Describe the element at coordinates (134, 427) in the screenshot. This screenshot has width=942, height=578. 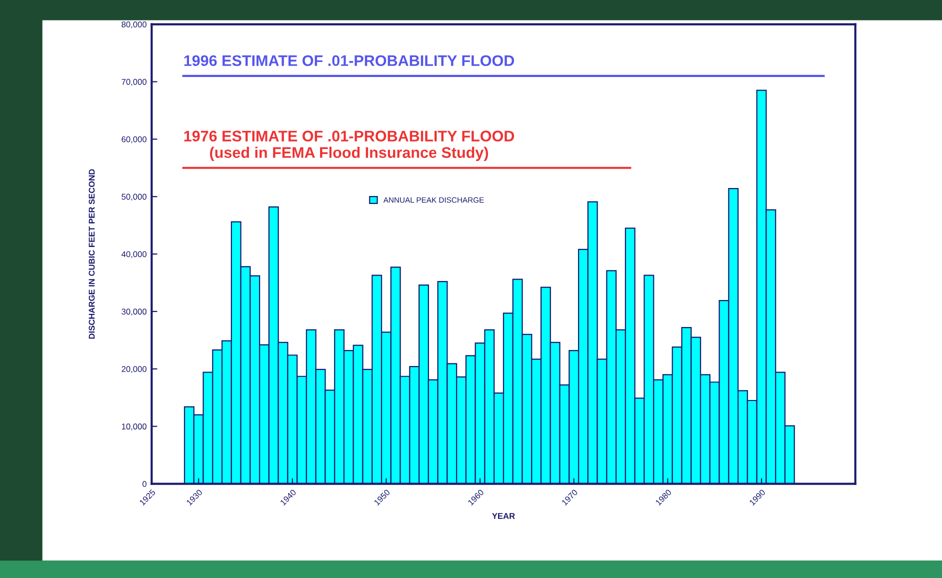
I see `y-tick-label: 10,000` at that location.